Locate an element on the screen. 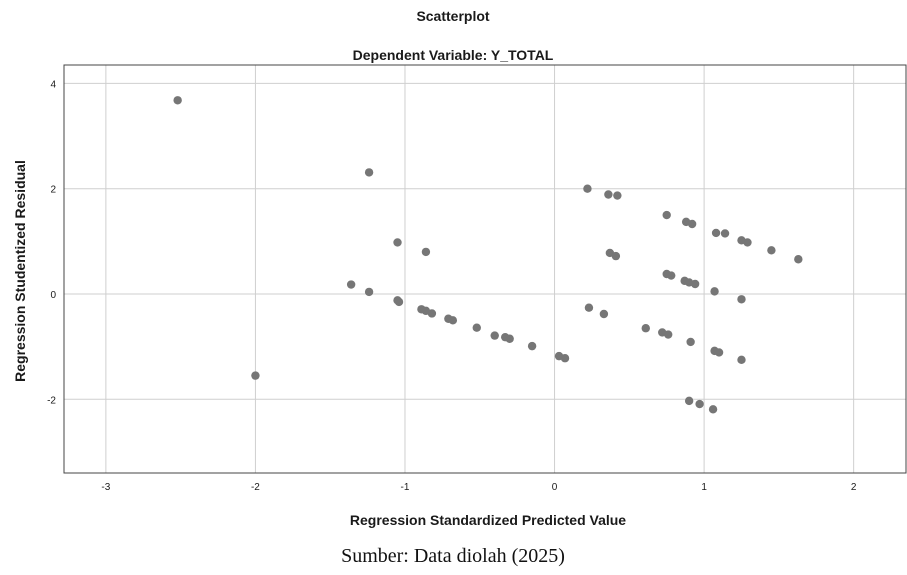 This screenshot has width=907, height=575. x-axis-label: Regression Standardized Predicted Value is located at coordinates (488, 520).